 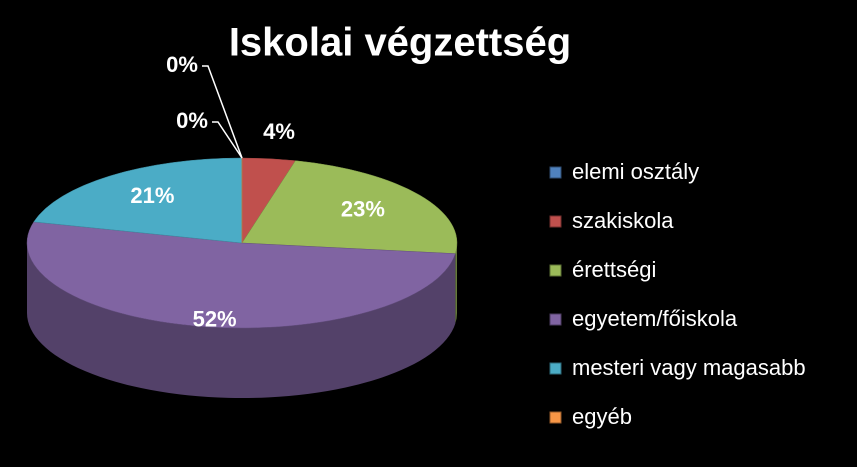 What do you see at coordinates (152, 195) in the screenshot?
I see `data-label: 21%` at bounding box center [152, 195].